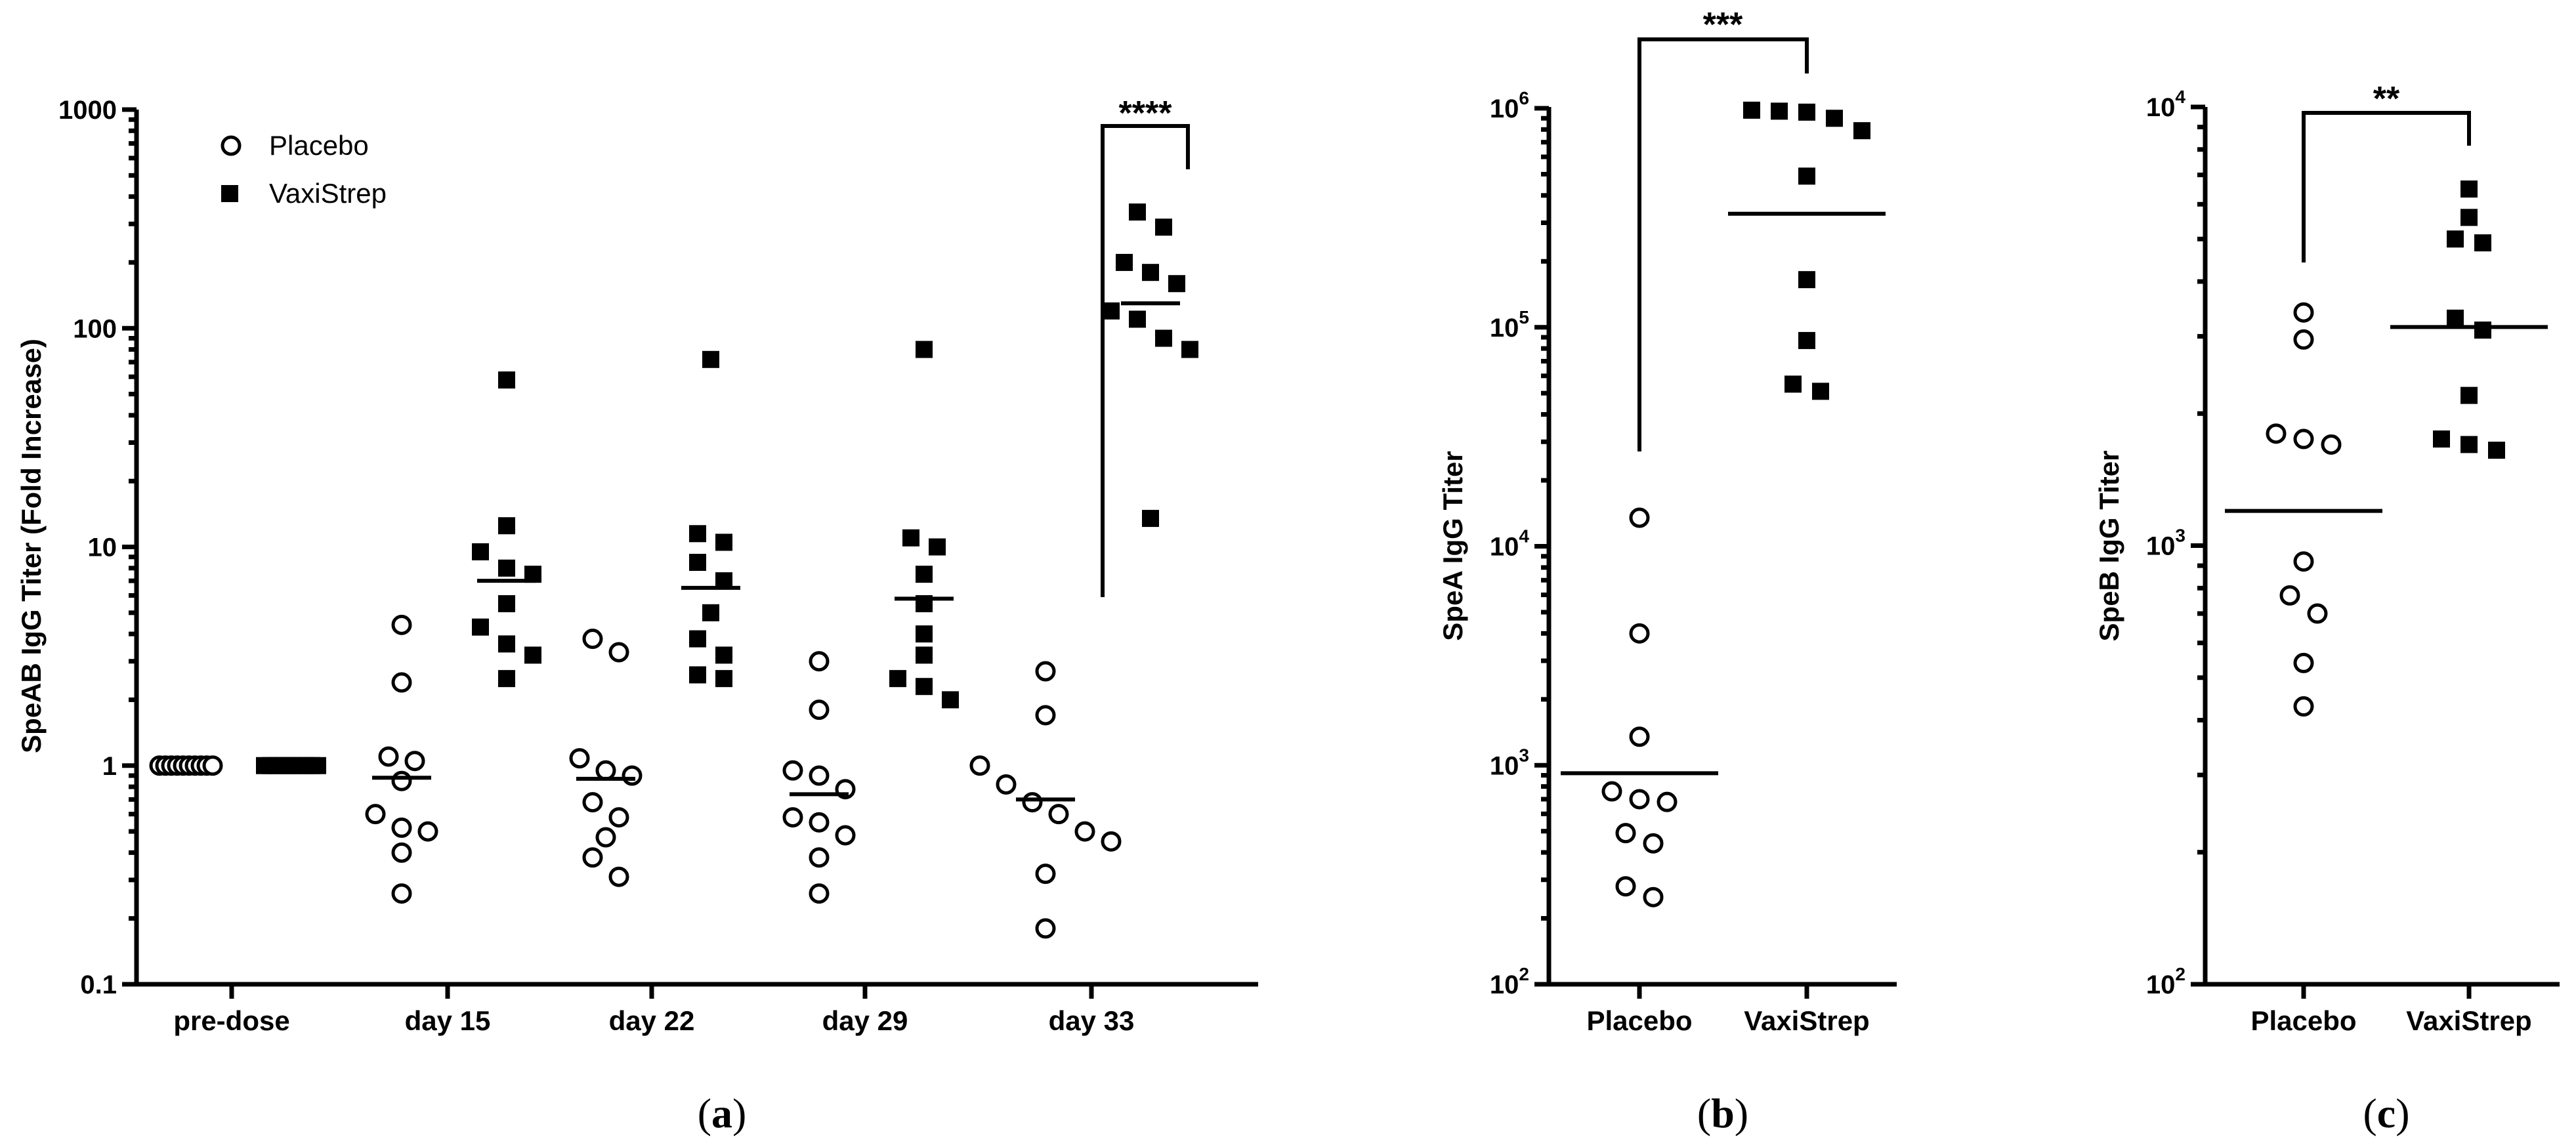  Describe the element at coordinates (2386, 99) in the screenshot. I see `panel-c-significance: **` at that location.